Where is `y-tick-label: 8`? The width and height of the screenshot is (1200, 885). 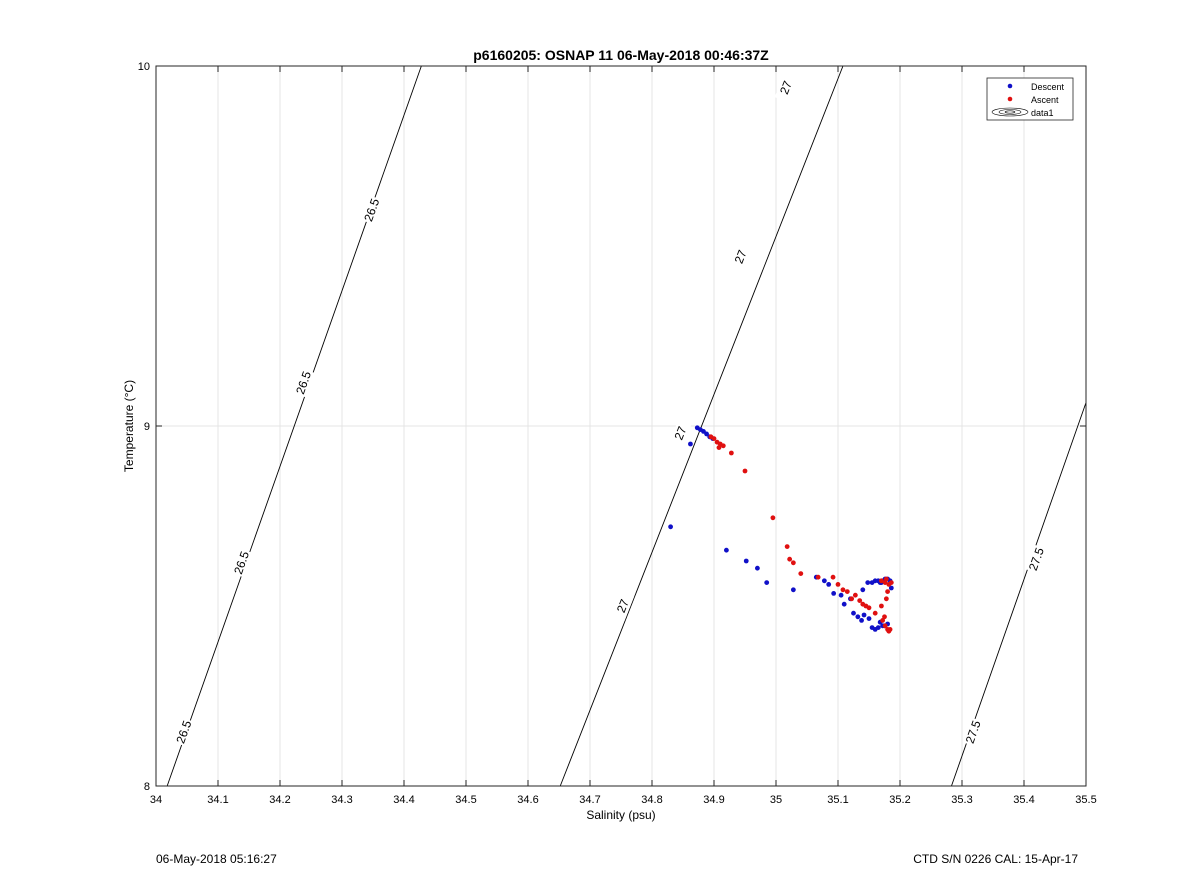
y-tick-label: 8 is located at coordinates (147, 787).